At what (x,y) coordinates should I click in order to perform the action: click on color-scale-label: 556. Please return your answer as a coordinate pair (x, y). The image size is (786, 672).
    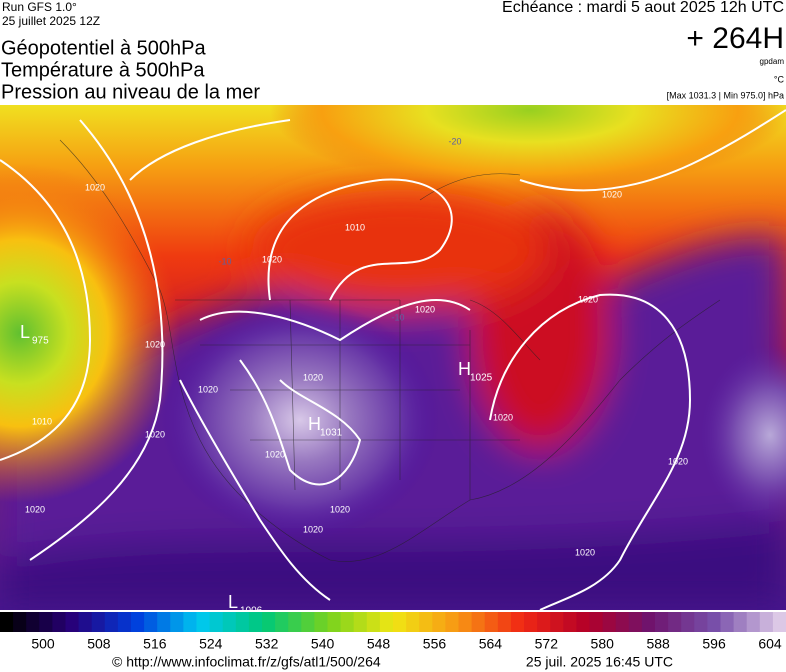
    Looking at the image, I should click on (435, 644).